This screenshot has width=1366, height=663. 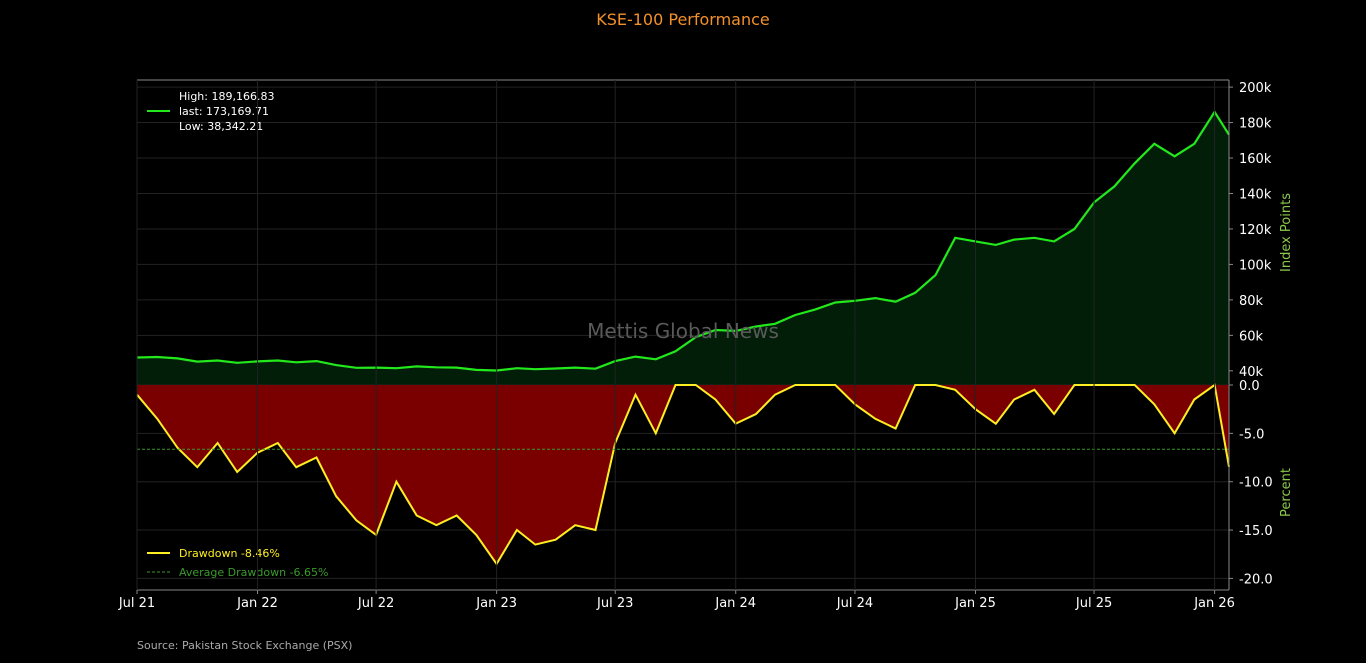 What do you see at coordinates (229, 553) in the screenshot?
I see `legend-entry: Drawdown -8.46%` at bounding box center [229, 553].